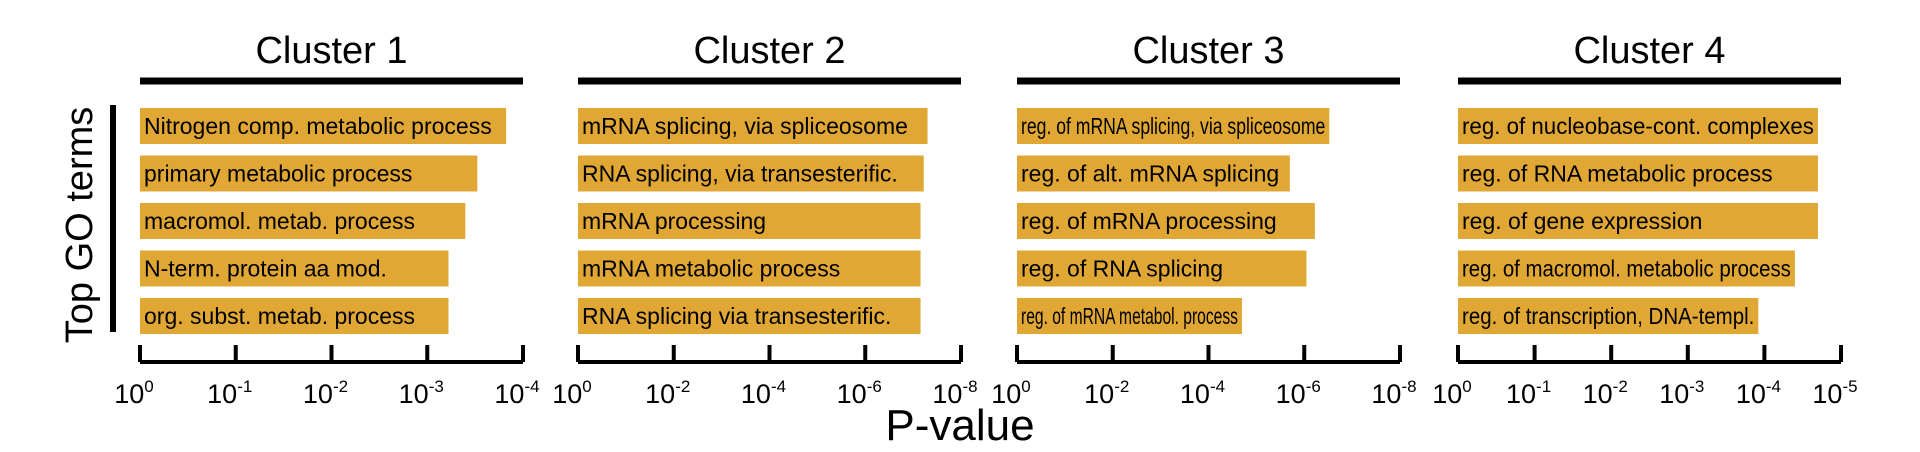 The image size is (1920, 452). I want to click on bar-label: N-term. protein aa mod., so click(265, 269).